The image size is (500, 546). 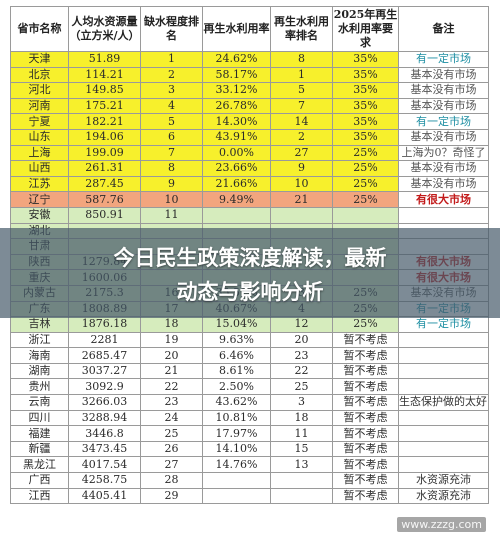 I want to click on reuse-rank-cell: 18, so click(x=301, y=418).